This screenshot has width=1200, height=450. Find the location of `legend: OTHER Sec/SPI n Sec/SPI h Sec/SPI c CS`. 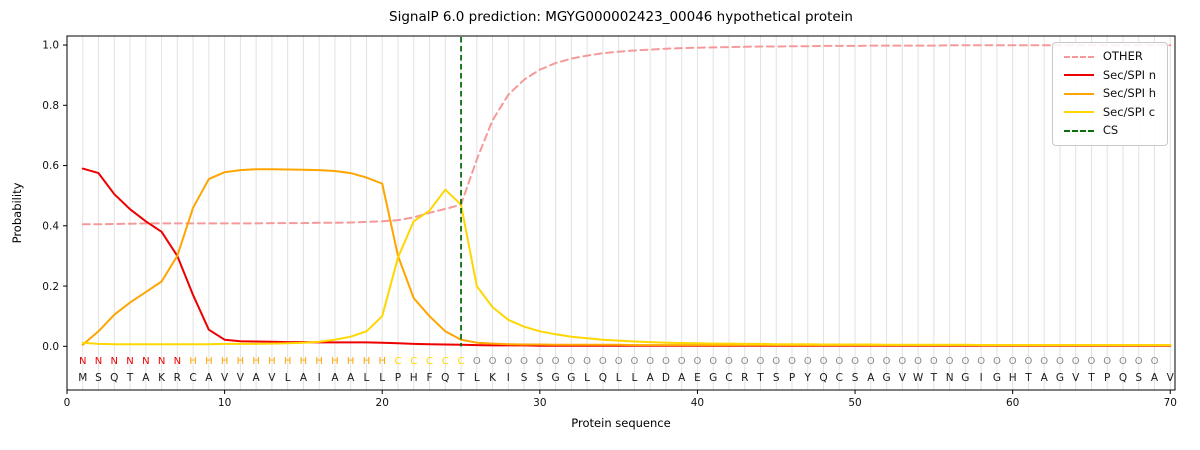

legend: OTHER Sec/SPI n Sec/SPI h Sec/SPI c CS is located at coordinates (1109, 94).